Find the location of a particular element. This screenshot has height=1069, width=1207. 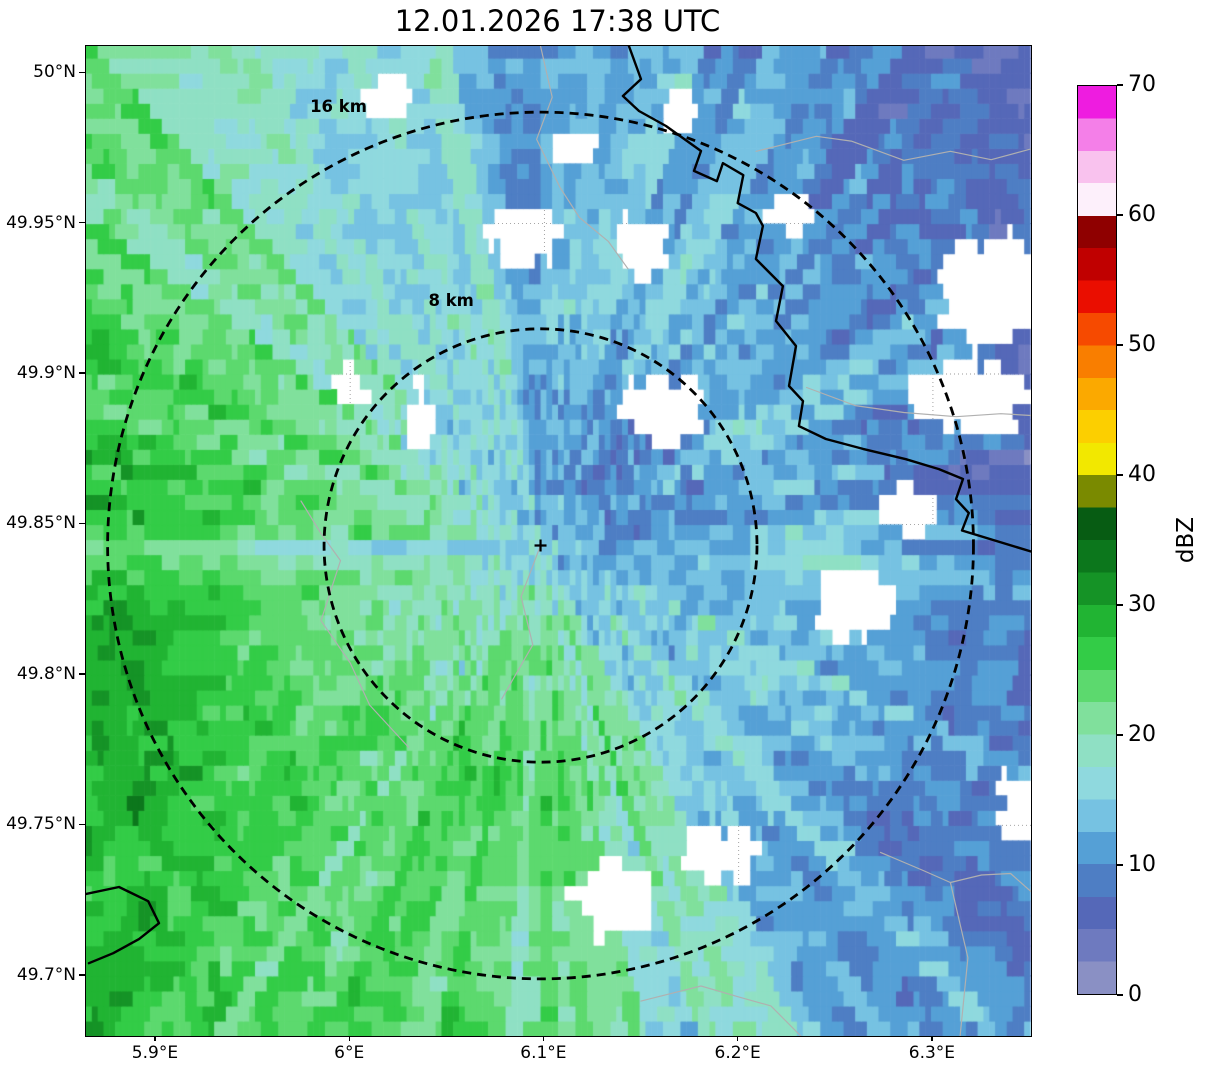

x-tick-label: 6.3°E is located at coordinates (932, 1053).